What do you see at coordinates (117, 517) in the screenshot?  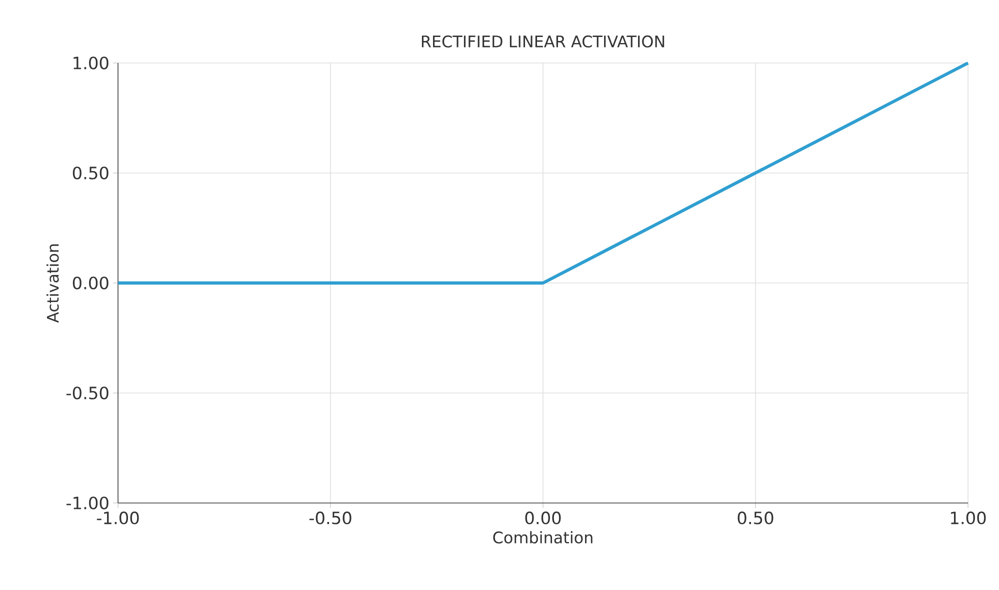 I see `x-tick-label: -1.00` at bounding box center [117, 517].